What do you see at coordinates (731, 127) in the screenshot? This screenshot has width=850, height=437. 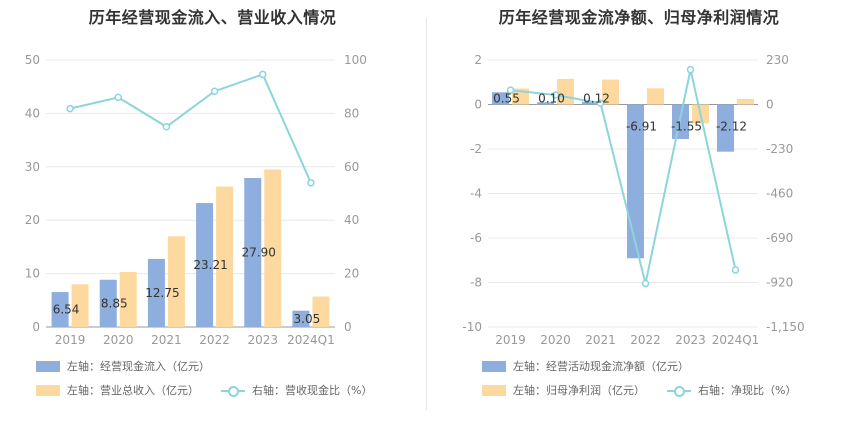 I see `data-label: -2.12` at bounding box center [731, 127].